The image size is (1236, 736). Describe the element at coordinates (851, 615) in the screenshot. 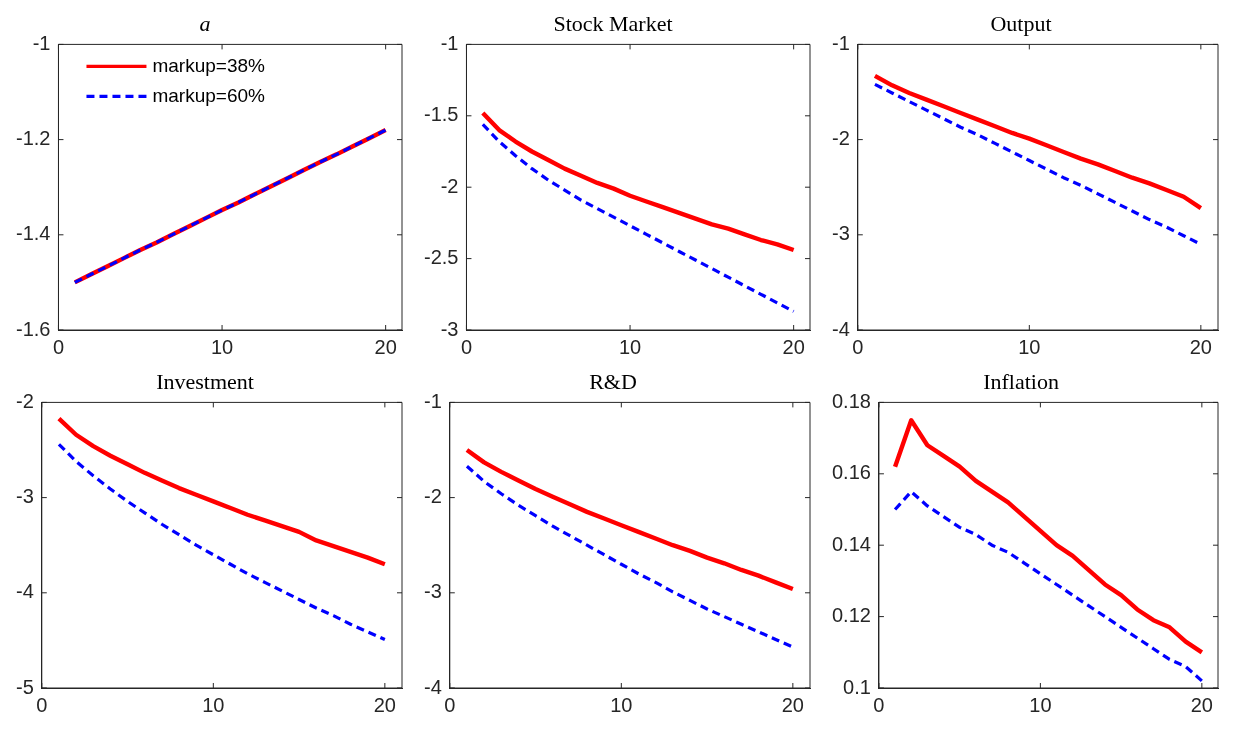

I see `y-tick-label: 0.12` at that location.